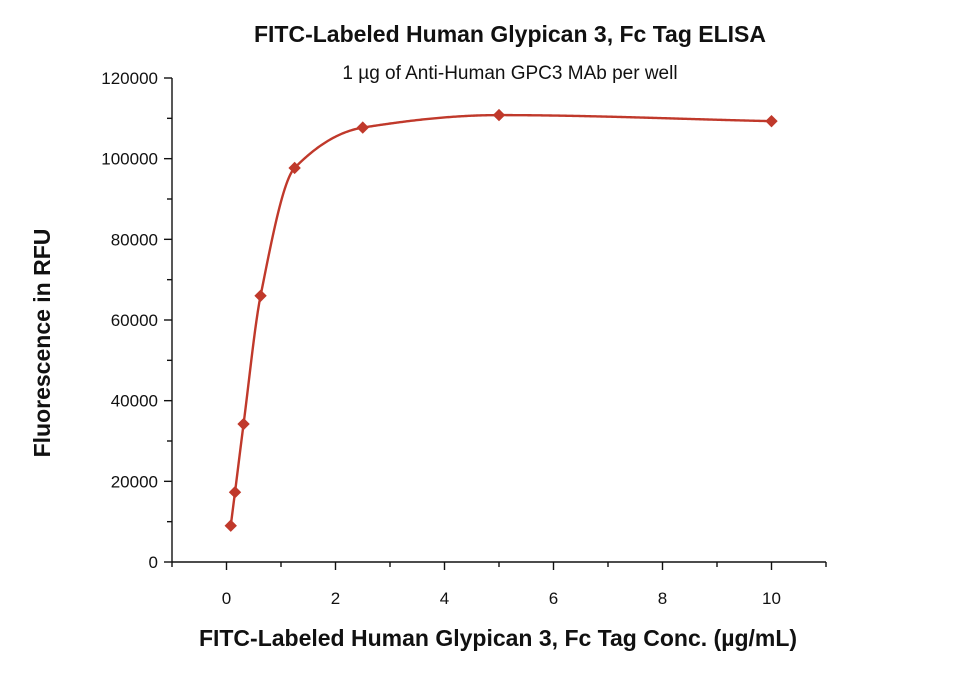 Image resolution: width=960 pixels, height=674 pixels. What do you see at coordinates (153, 562) in the screenshot?
I see `y-tick-label: 0` at bounding box center [153, 562].